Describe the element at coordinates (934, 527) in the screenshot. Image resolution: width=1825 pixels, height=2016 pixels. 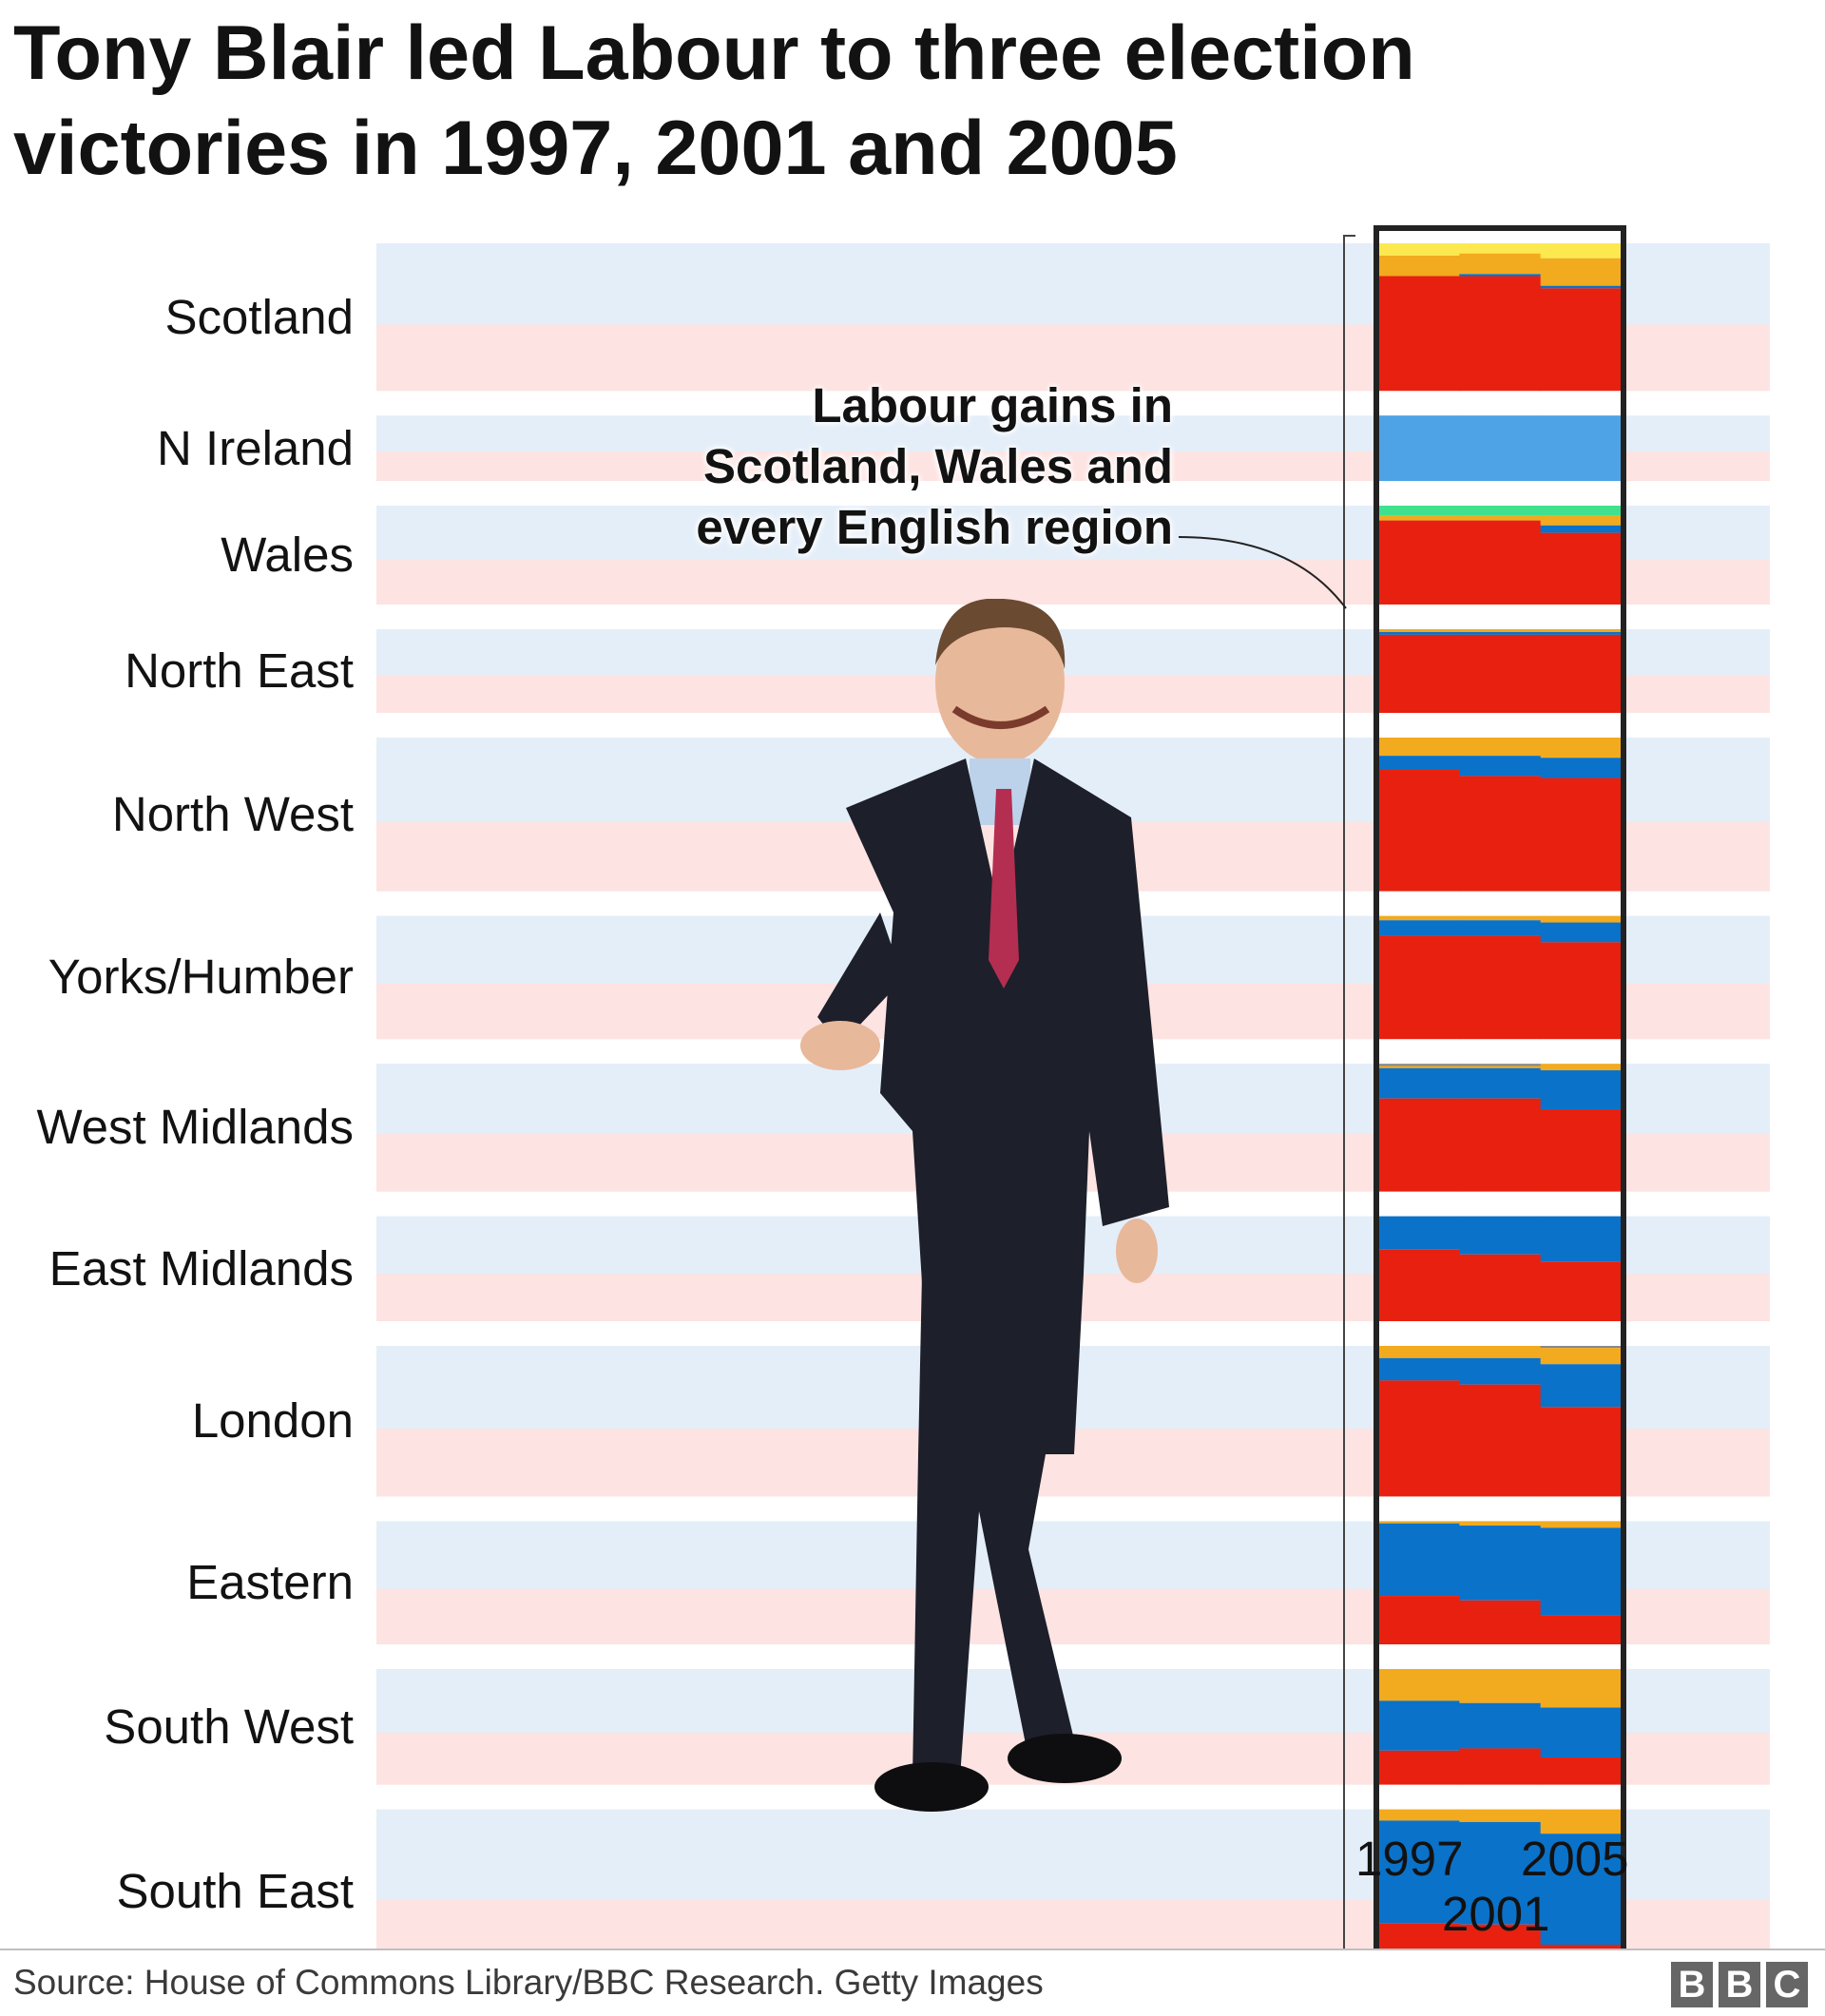
I see `annotation-line-3: every English region` at that location.